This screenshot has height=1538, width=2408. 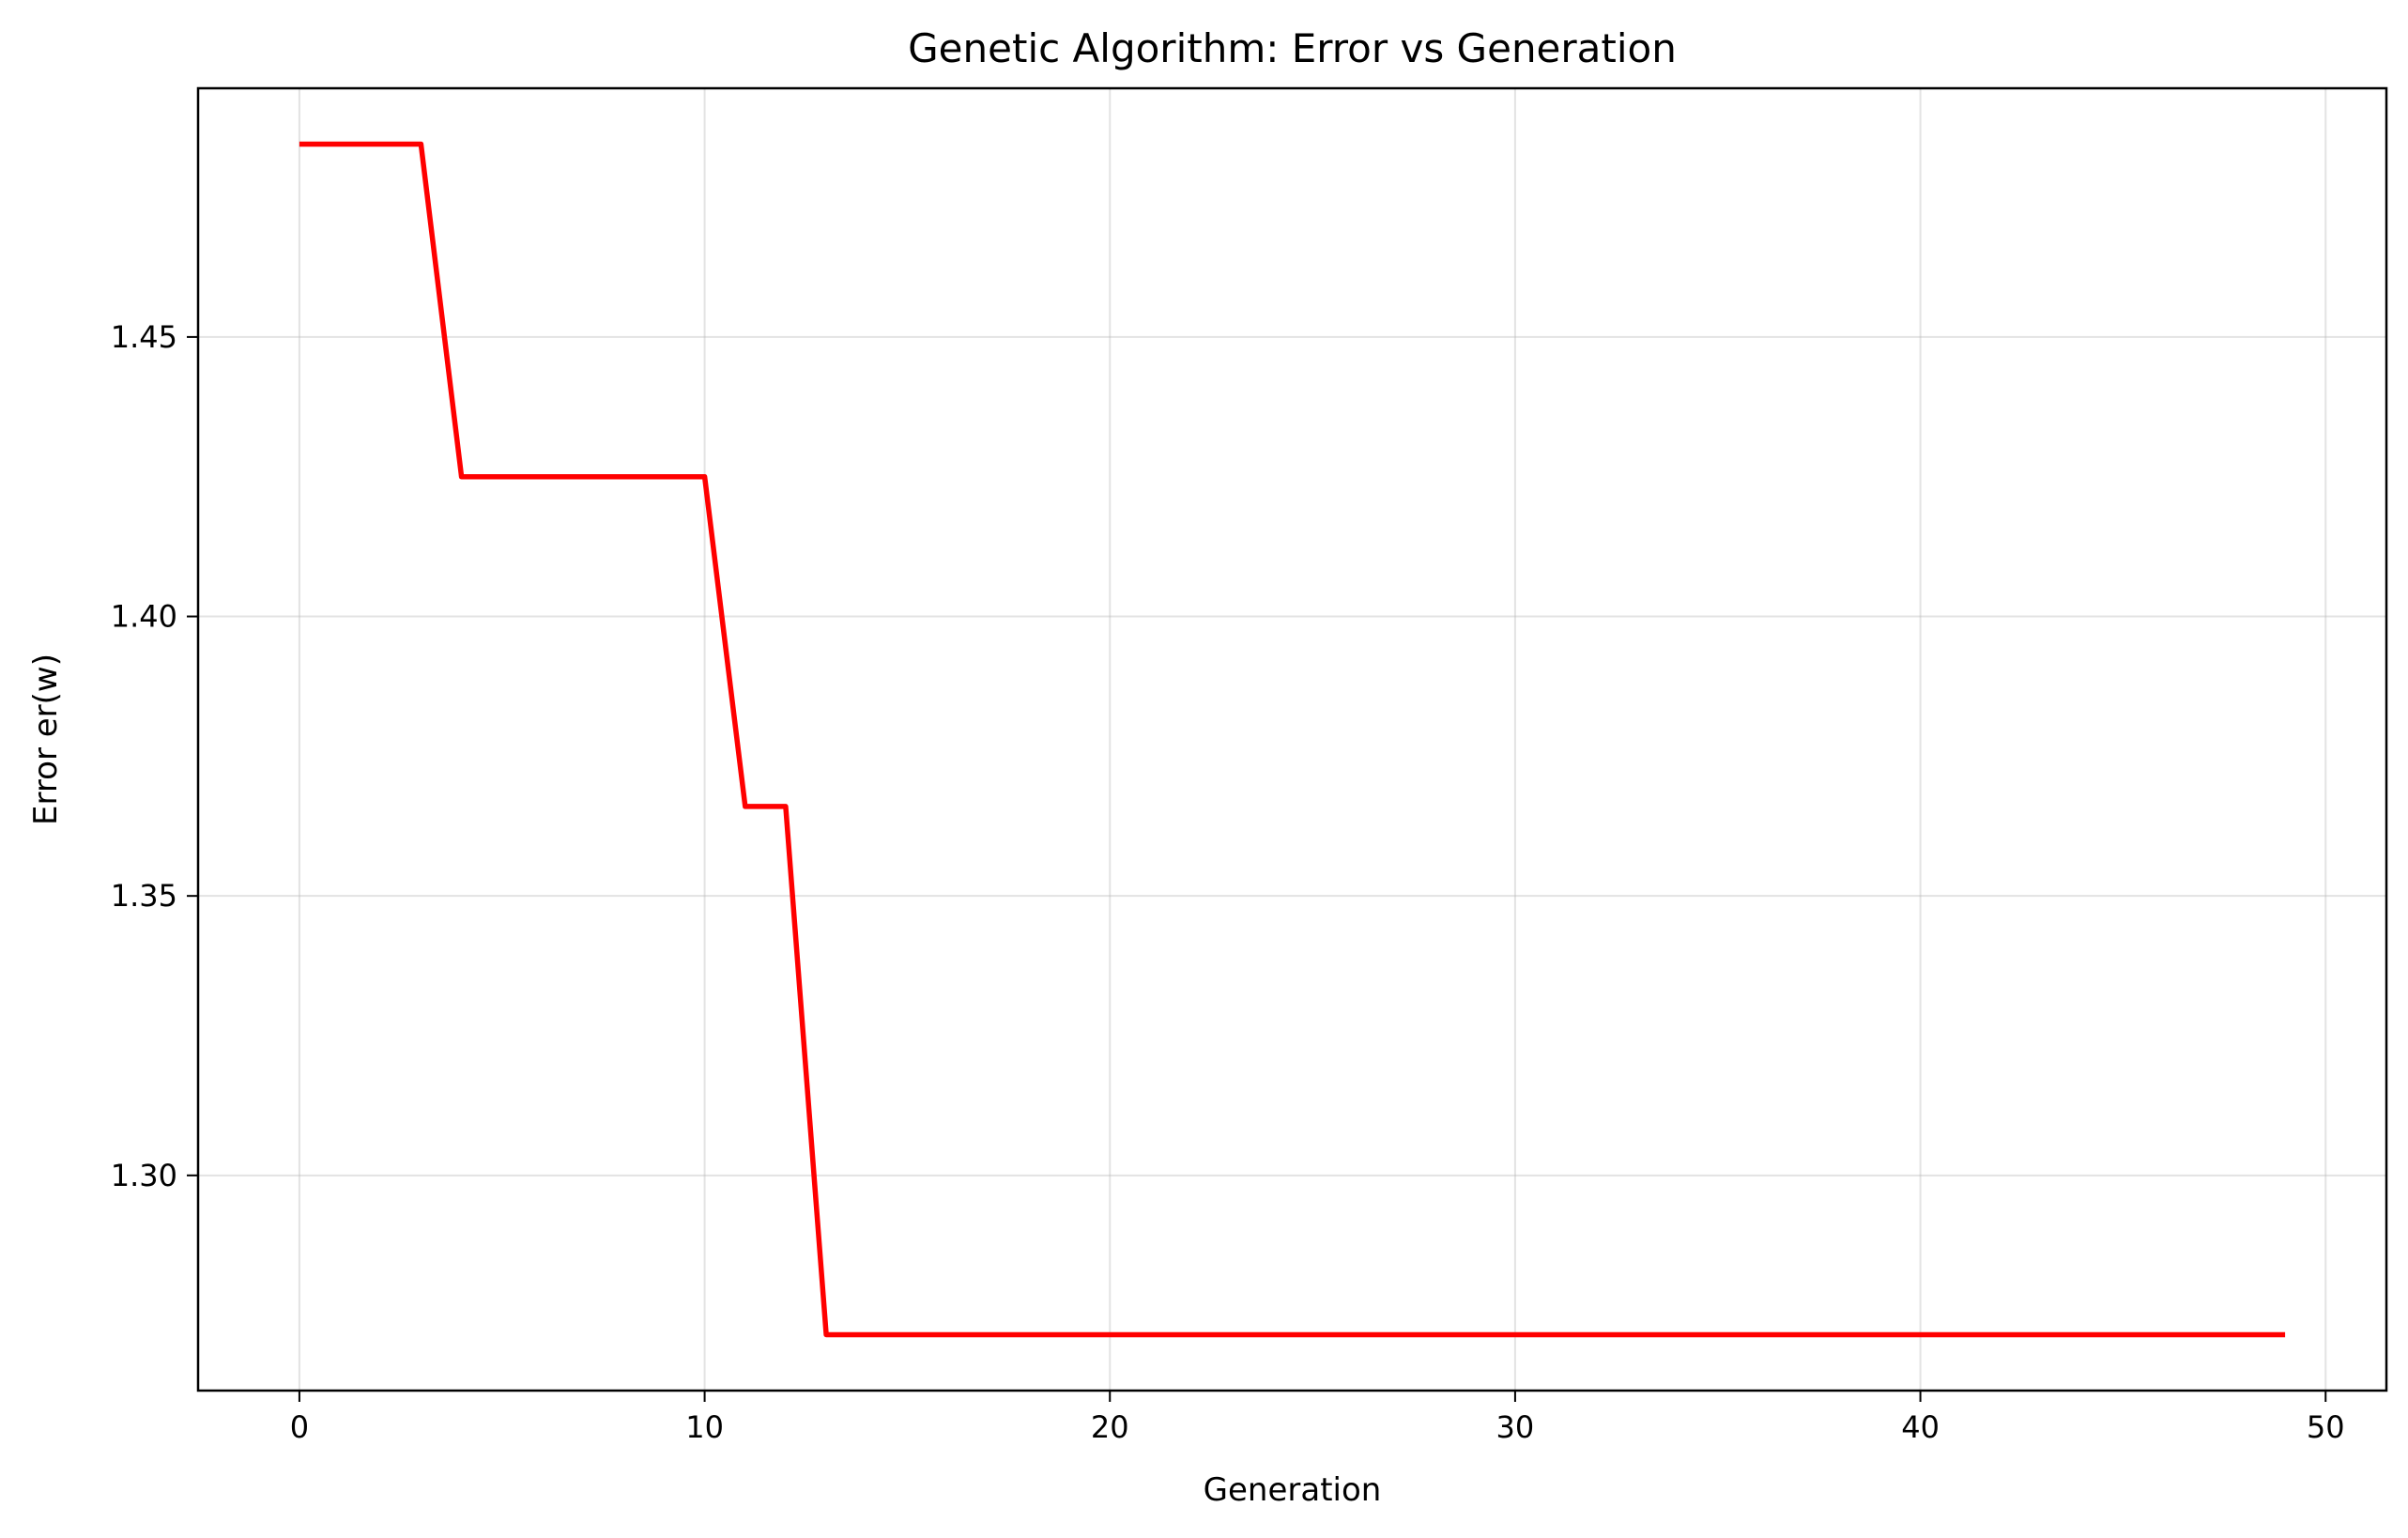 I want to click on x-axis: 0 10 20 30 40 50, so click(x=1318, y=1418).